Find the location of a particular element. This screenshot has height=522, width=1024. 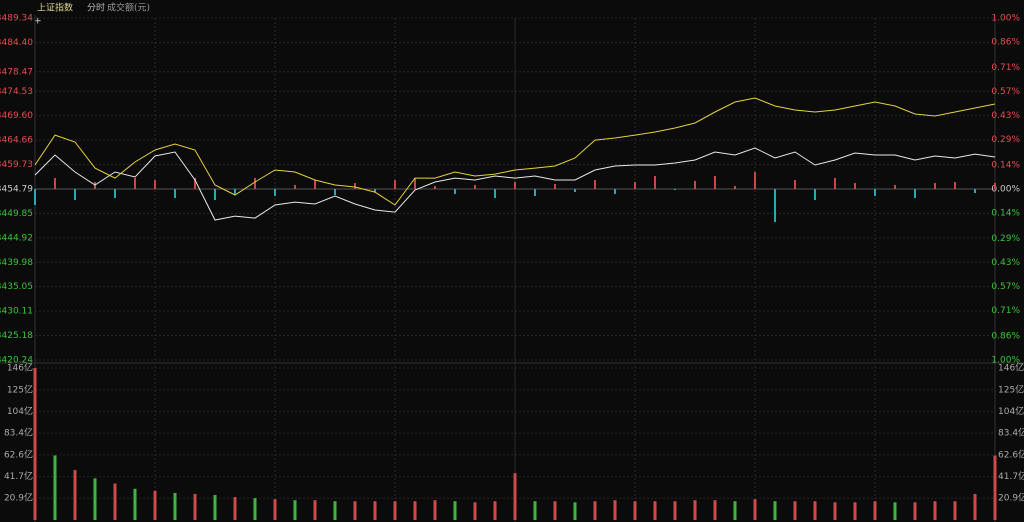

y-tick-label-right: 104亿 is located at coordinates (1011, 411).